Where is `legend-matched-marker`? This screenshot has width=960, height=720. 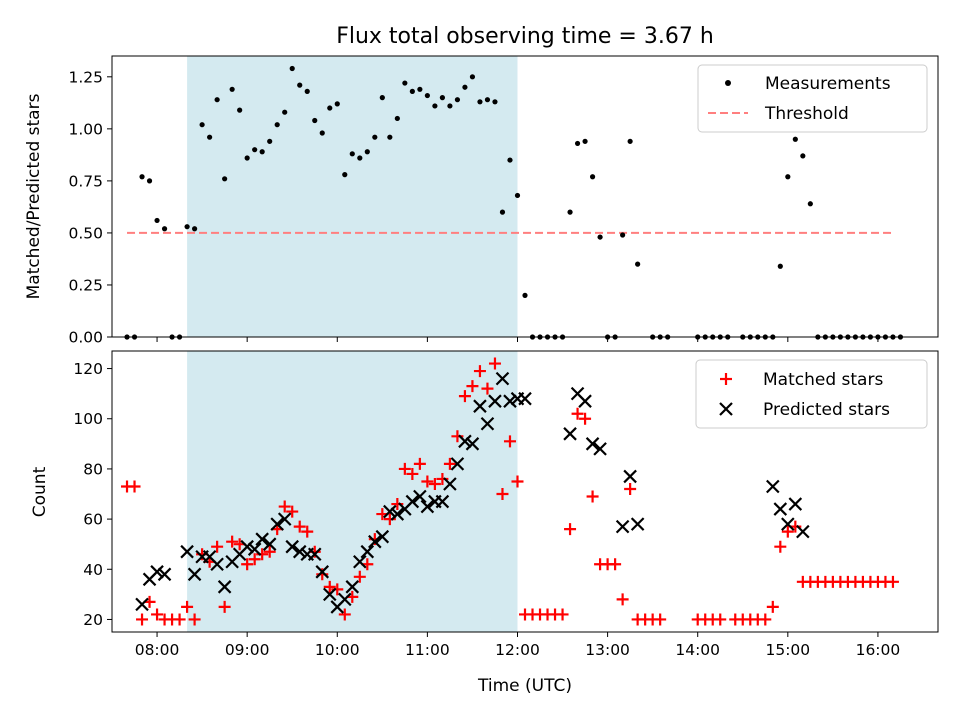 legend-matched-marker is located at coordinates (726, 379).